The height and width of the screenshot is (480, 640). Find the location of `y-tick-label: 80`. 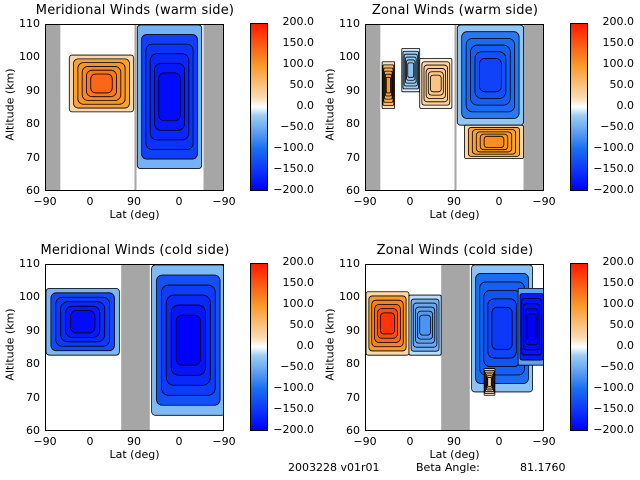

y-tick-label: 80 is located at coordinates (33, 364).